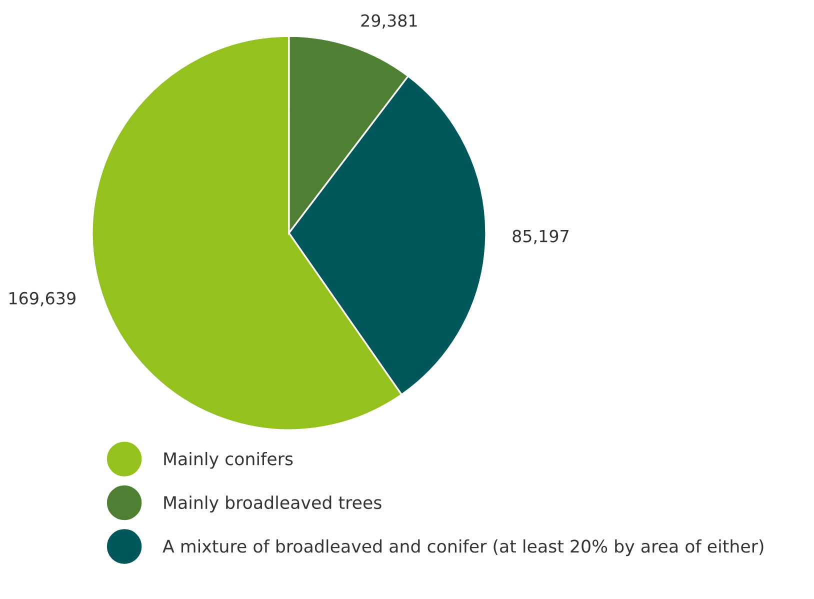 The width and height of the screenshot is (814, 599). Describe the element at coordinates (43, 299) in the screenshot. I see `data-label: 169,639` at that location.